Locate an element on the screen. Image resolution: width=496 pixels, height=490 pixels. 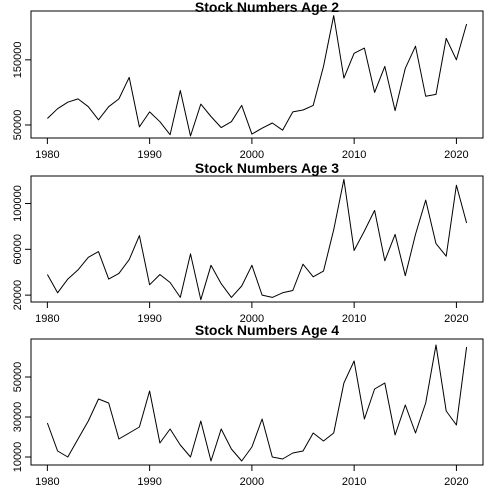
x-tick-label-3: 2020 is located at coordinates (456, 480).